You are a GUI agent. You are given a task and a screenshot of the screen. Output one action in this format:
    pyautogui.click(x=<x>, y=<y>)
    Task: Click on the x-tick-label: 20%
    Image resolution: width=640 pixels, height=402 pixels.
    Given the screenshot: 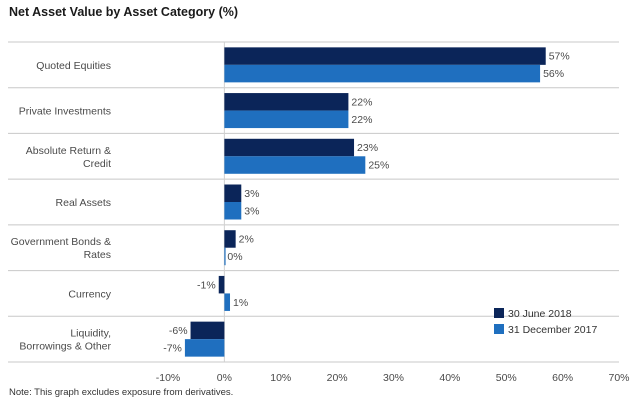 What is the action you would take?
    pyautogui.click(x=337, y=378)
    